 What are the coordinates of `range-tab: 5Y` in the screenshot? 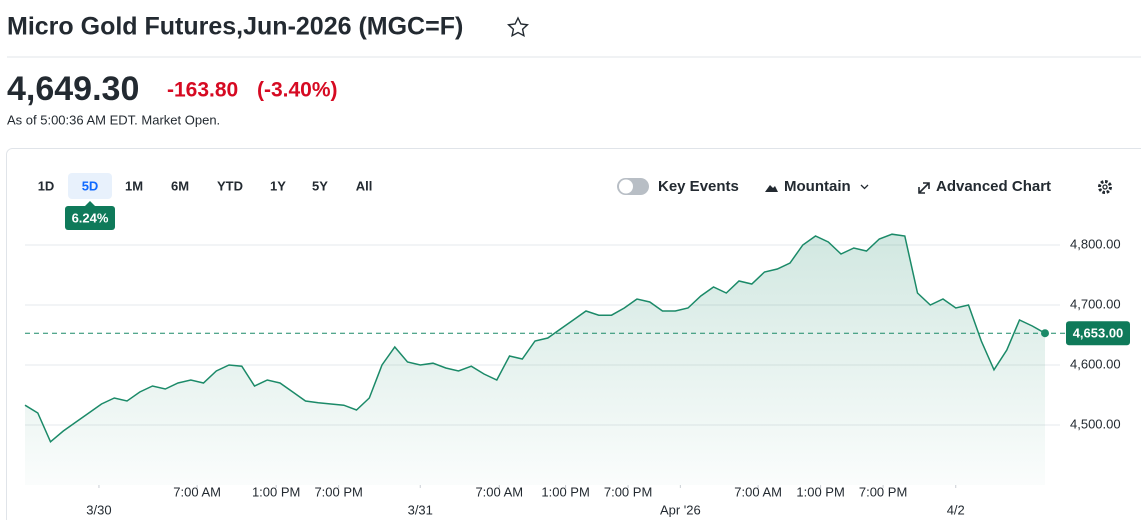 It's located at (320, 185).